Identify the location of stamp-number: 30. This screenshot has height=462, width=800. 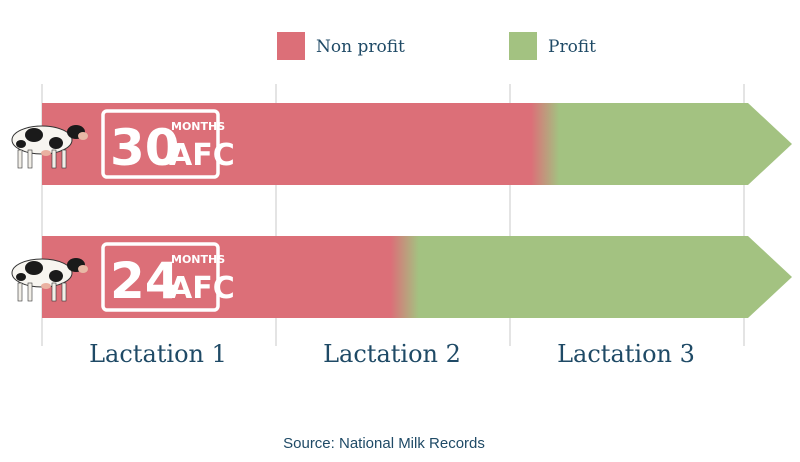
(145, 148).